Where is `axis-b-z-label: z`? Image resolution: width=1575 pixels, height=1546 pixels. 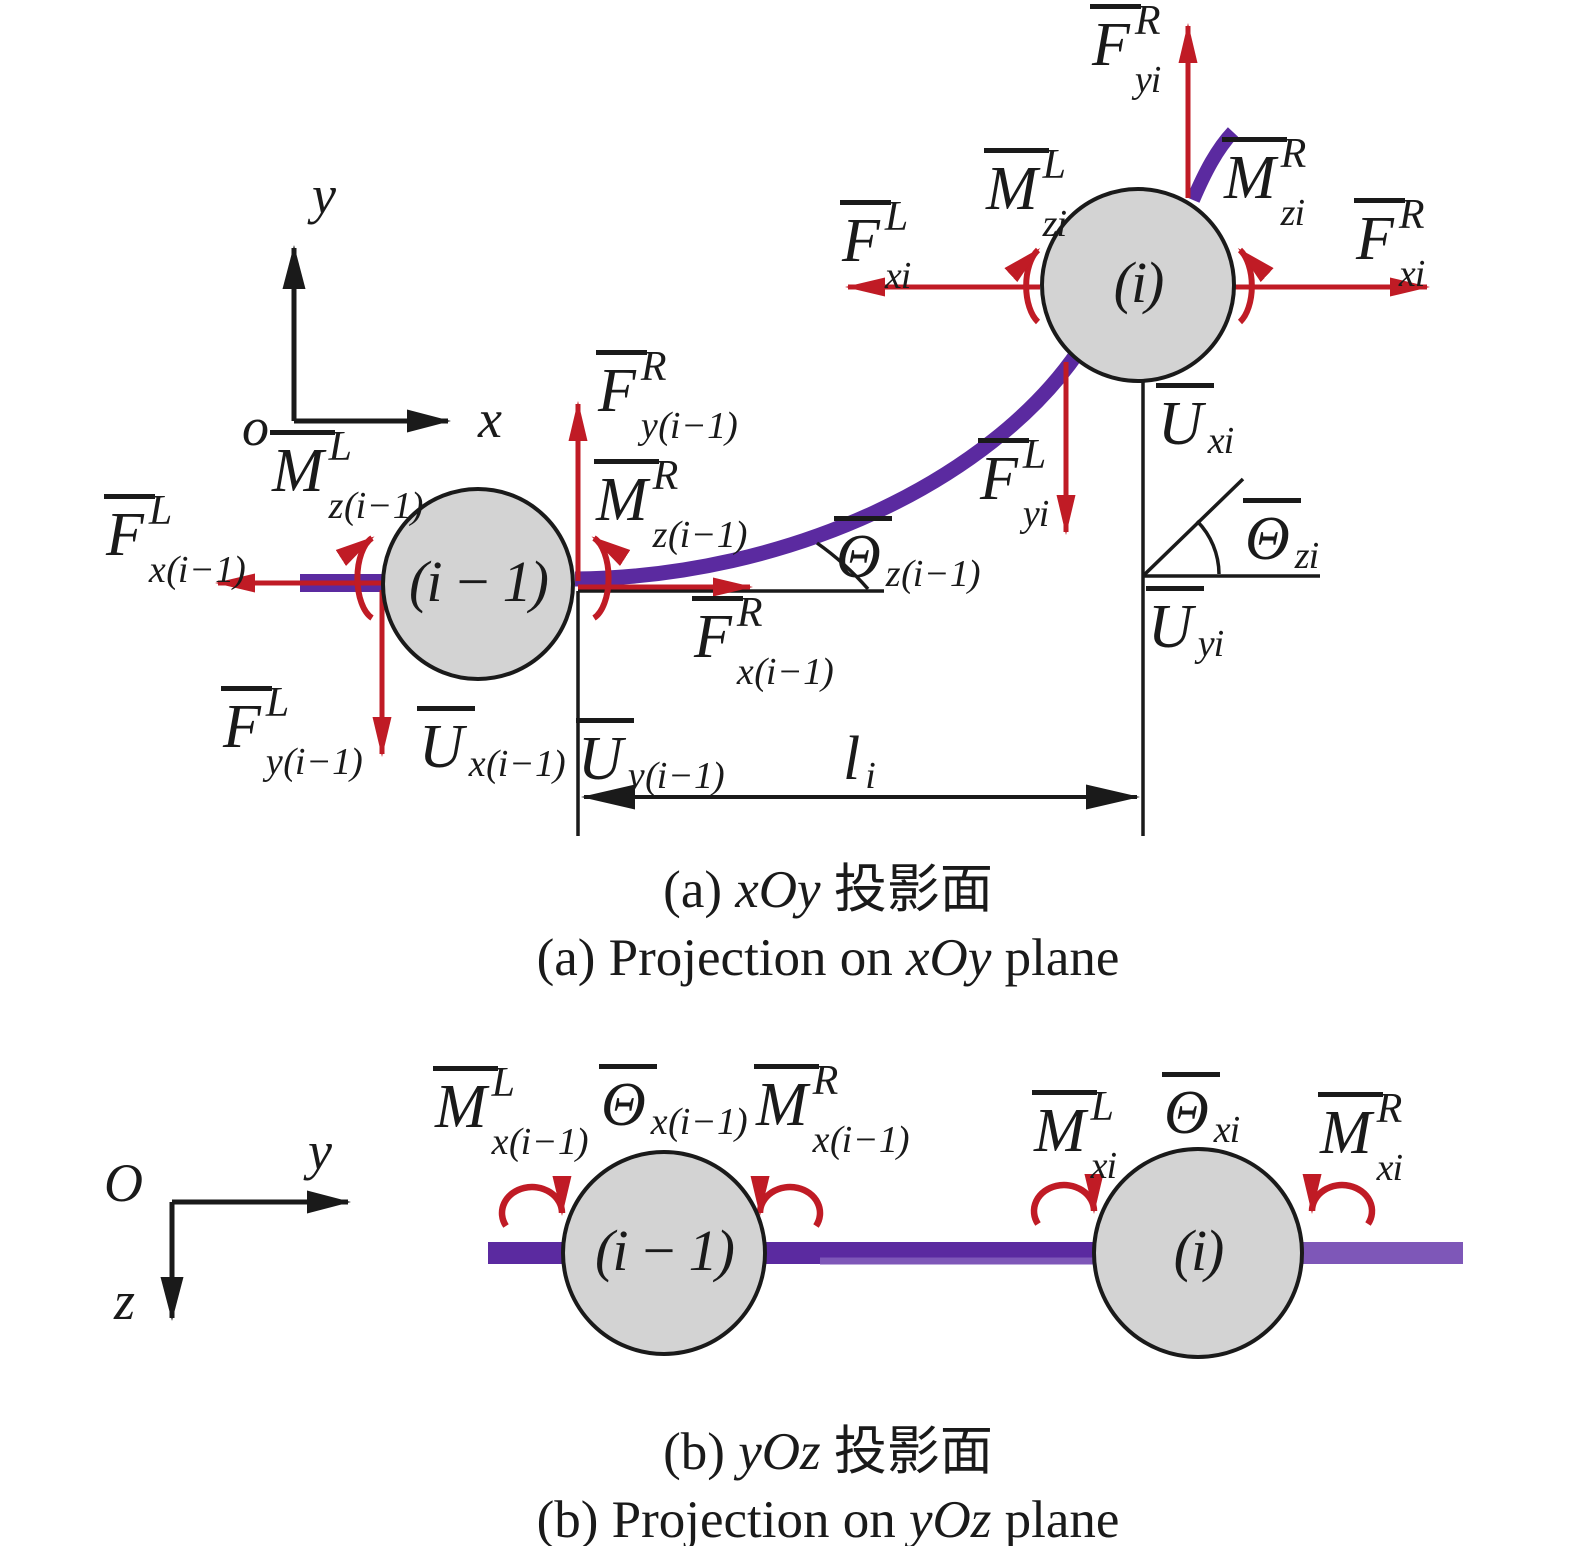 axis-b-z-label: z is located at coordinates (125, 1301).